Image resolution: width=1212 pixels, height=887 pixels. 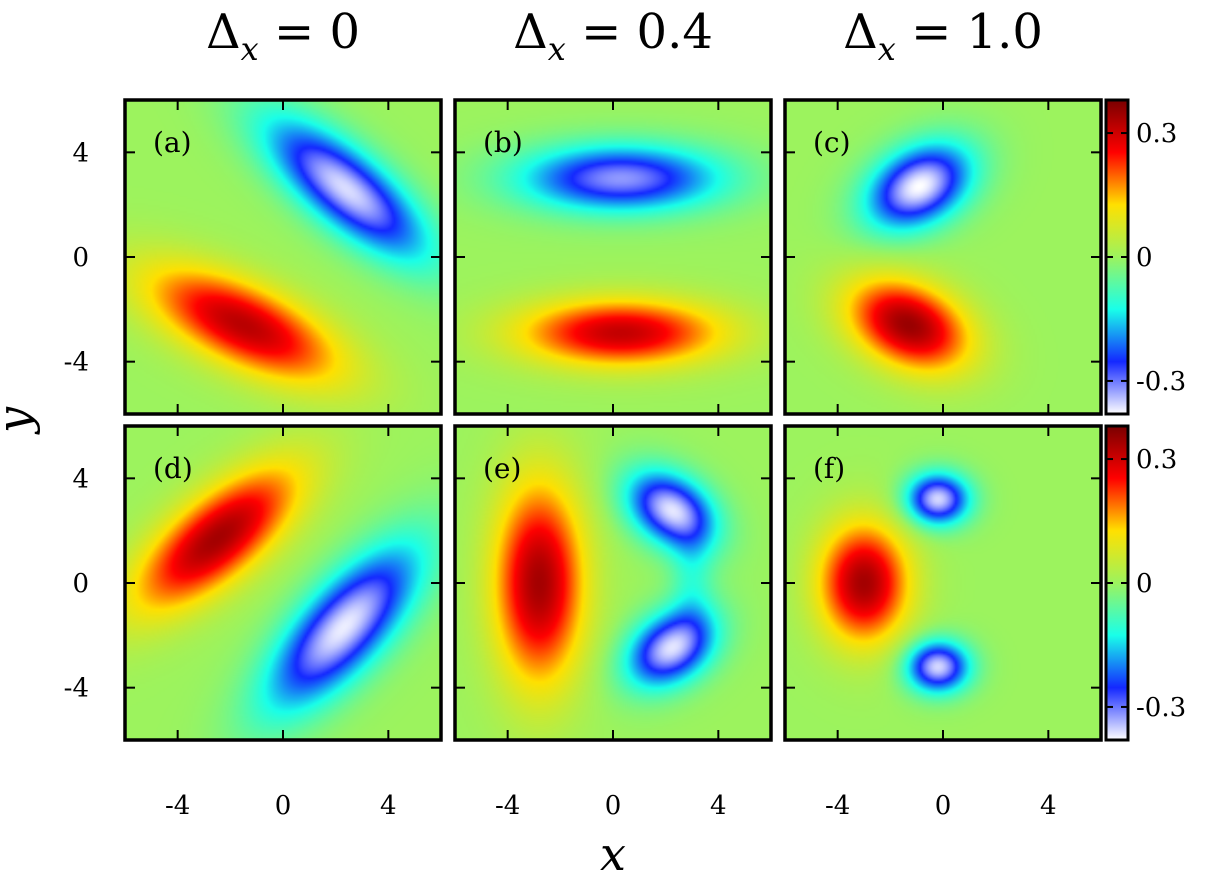 I want to click on panel-f: (f), so click(x=943, y=583).